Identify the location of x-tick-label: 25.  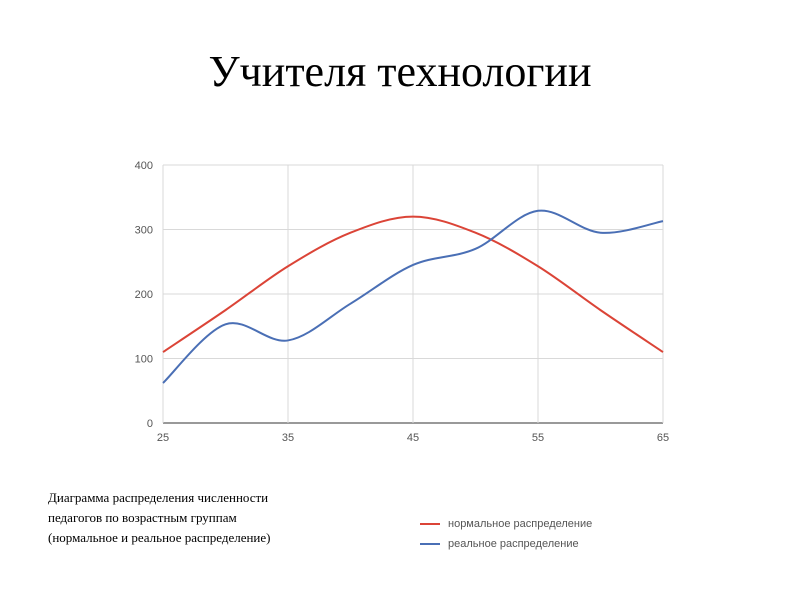
(163, 438).